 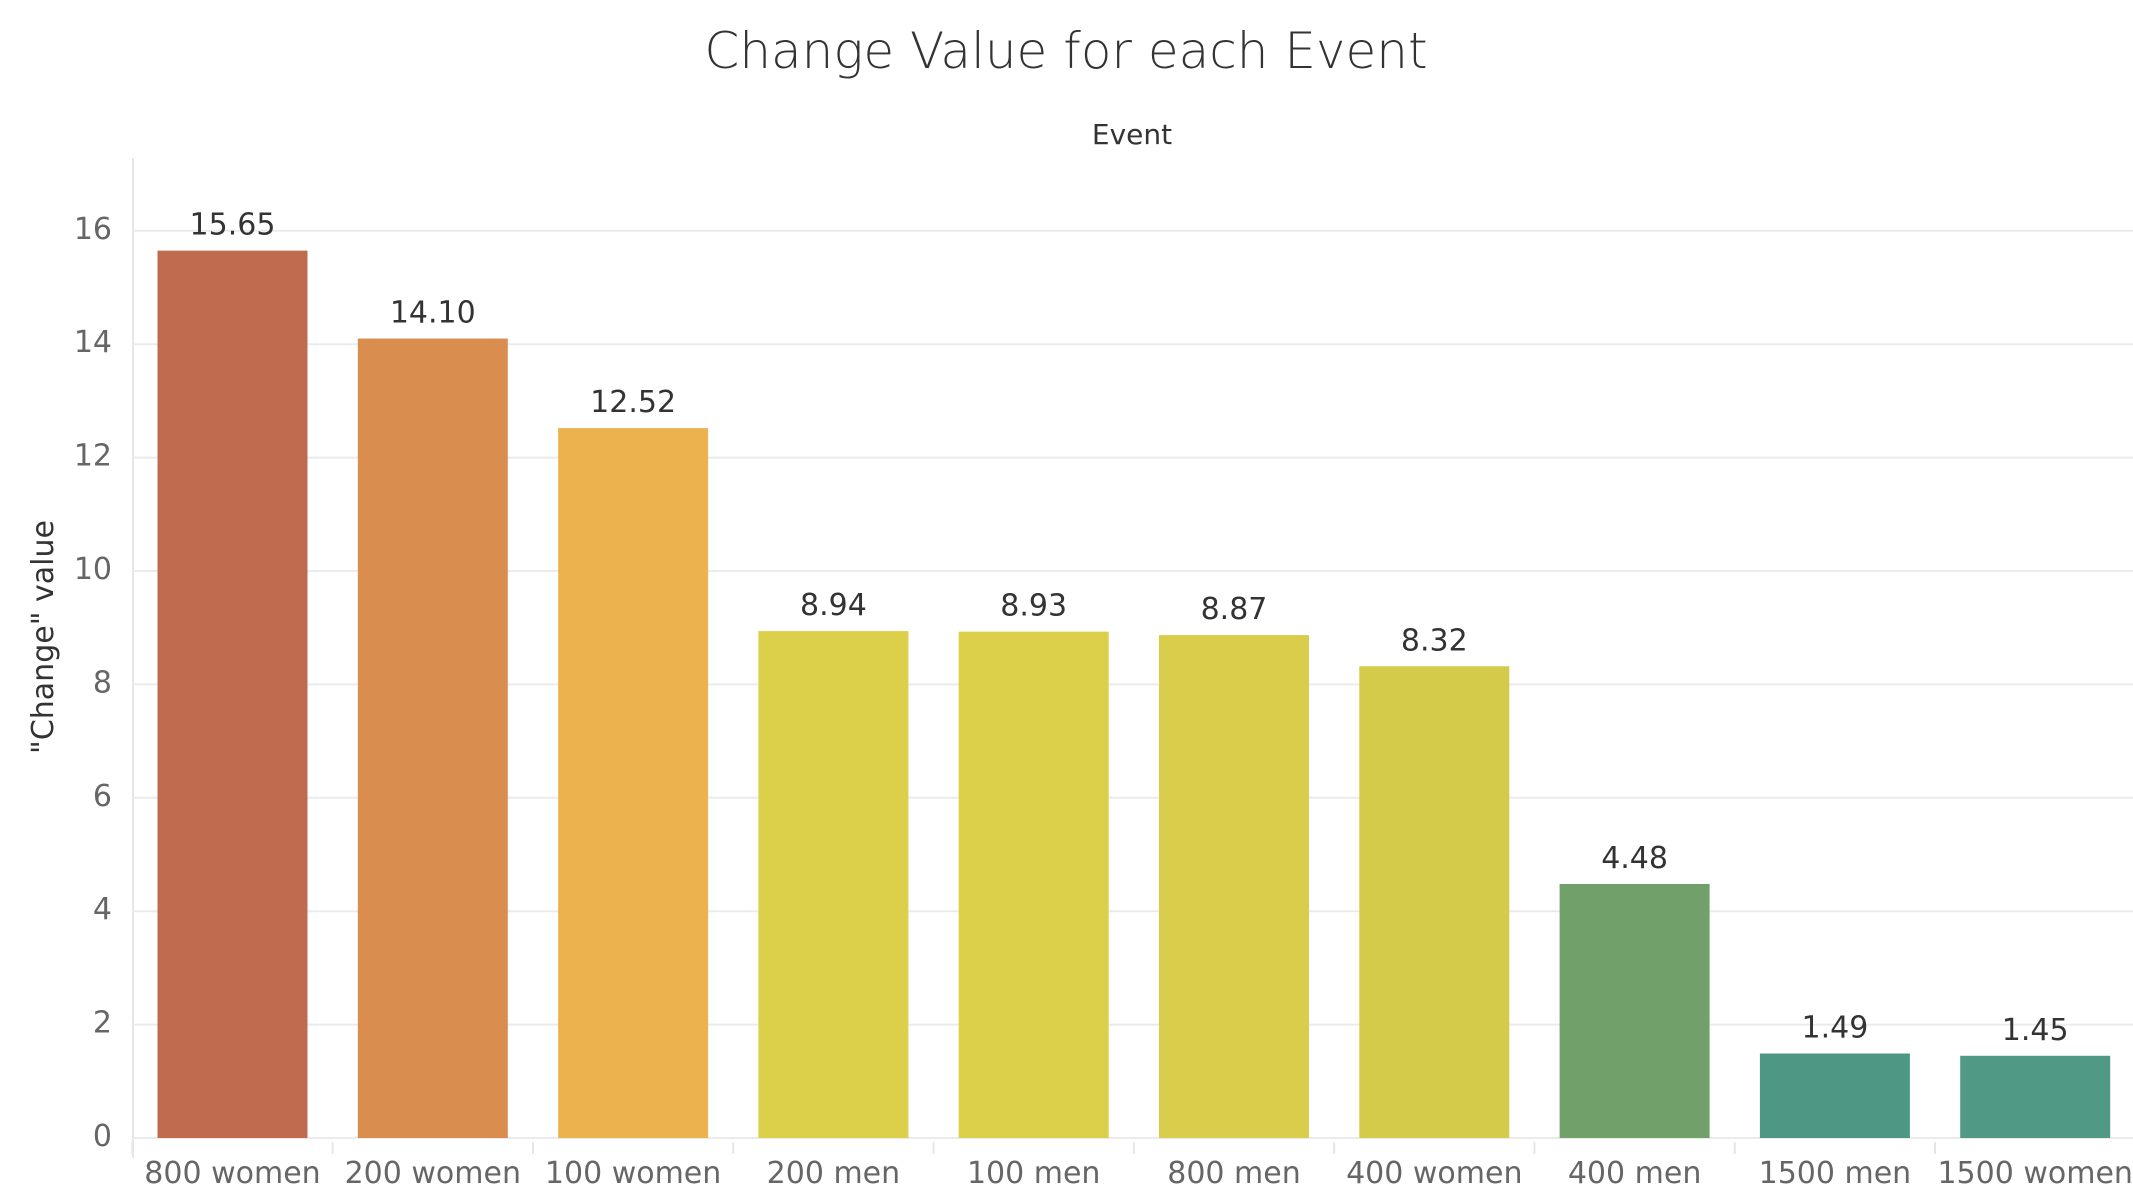 What do you see at coordinates (433, 313) in the screenshot?
I see `data-label: 14.10` at bounding box center [433, 313].